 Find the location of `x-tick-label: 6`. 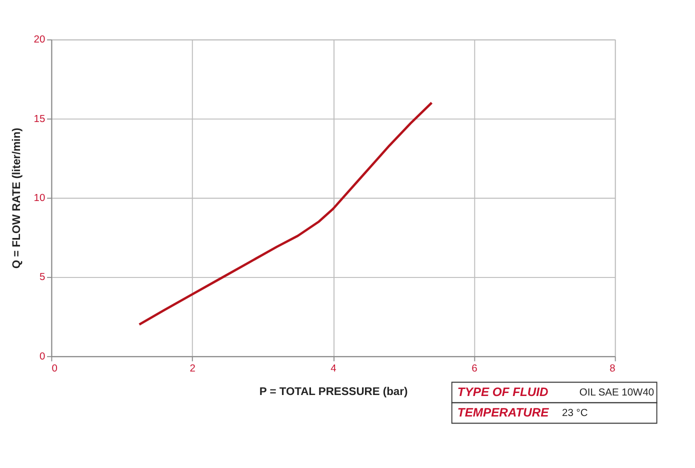

x-tick-label: 6 is located at coordinates (475, 369).